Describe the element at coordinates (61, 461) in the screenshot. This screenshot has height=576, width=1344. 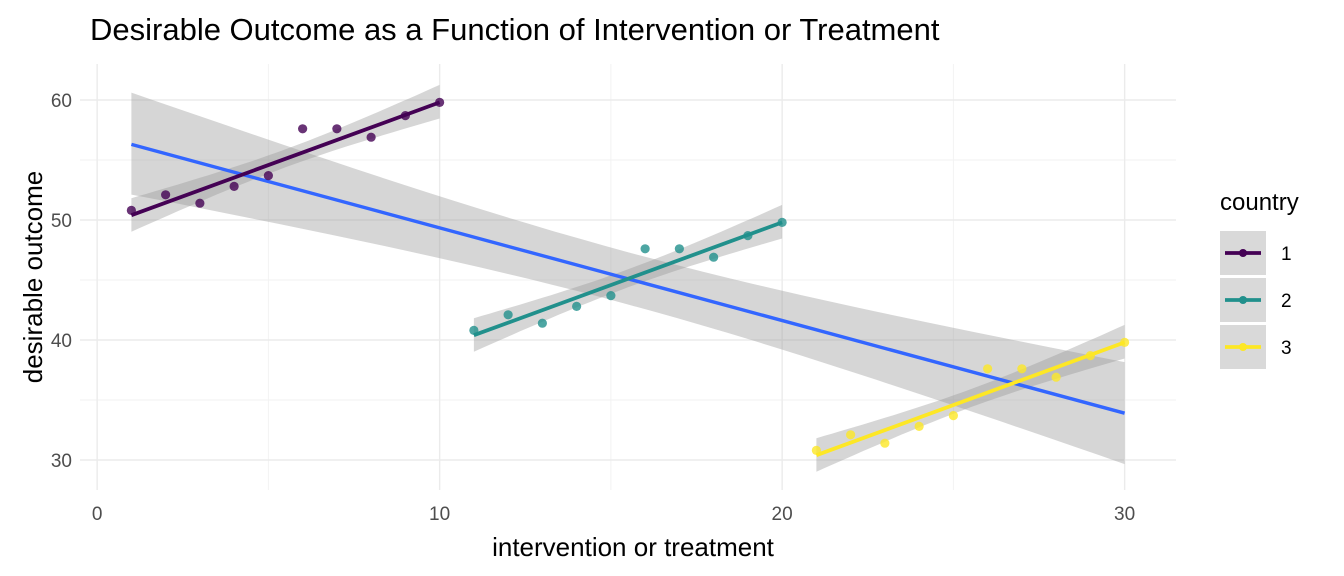
I see `y-tick-label: 30` at that location.